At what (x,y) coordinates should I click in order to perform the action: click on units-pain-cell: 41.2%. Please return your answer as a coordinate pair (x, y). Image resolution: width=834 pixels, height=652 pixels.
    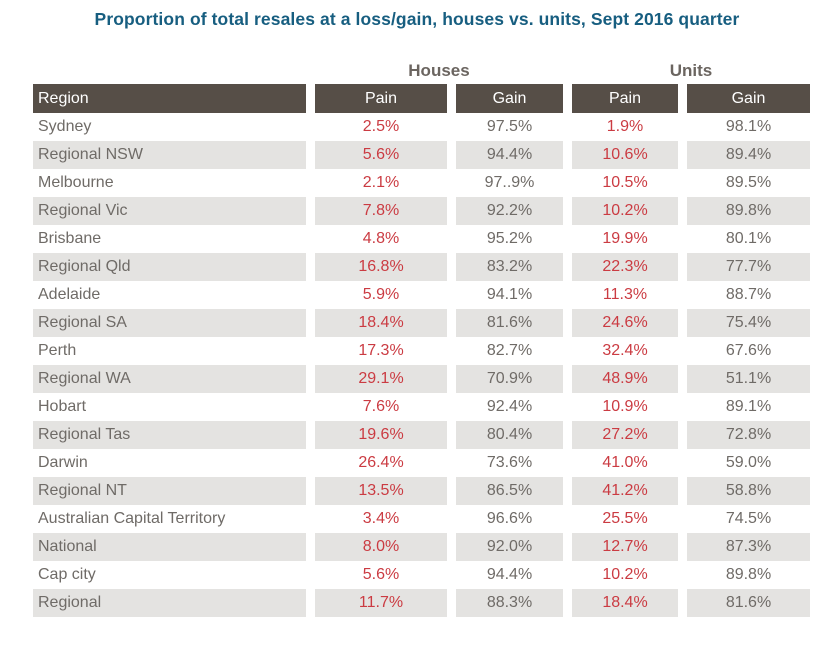
    Looking at the image, I should click on (625, 491).